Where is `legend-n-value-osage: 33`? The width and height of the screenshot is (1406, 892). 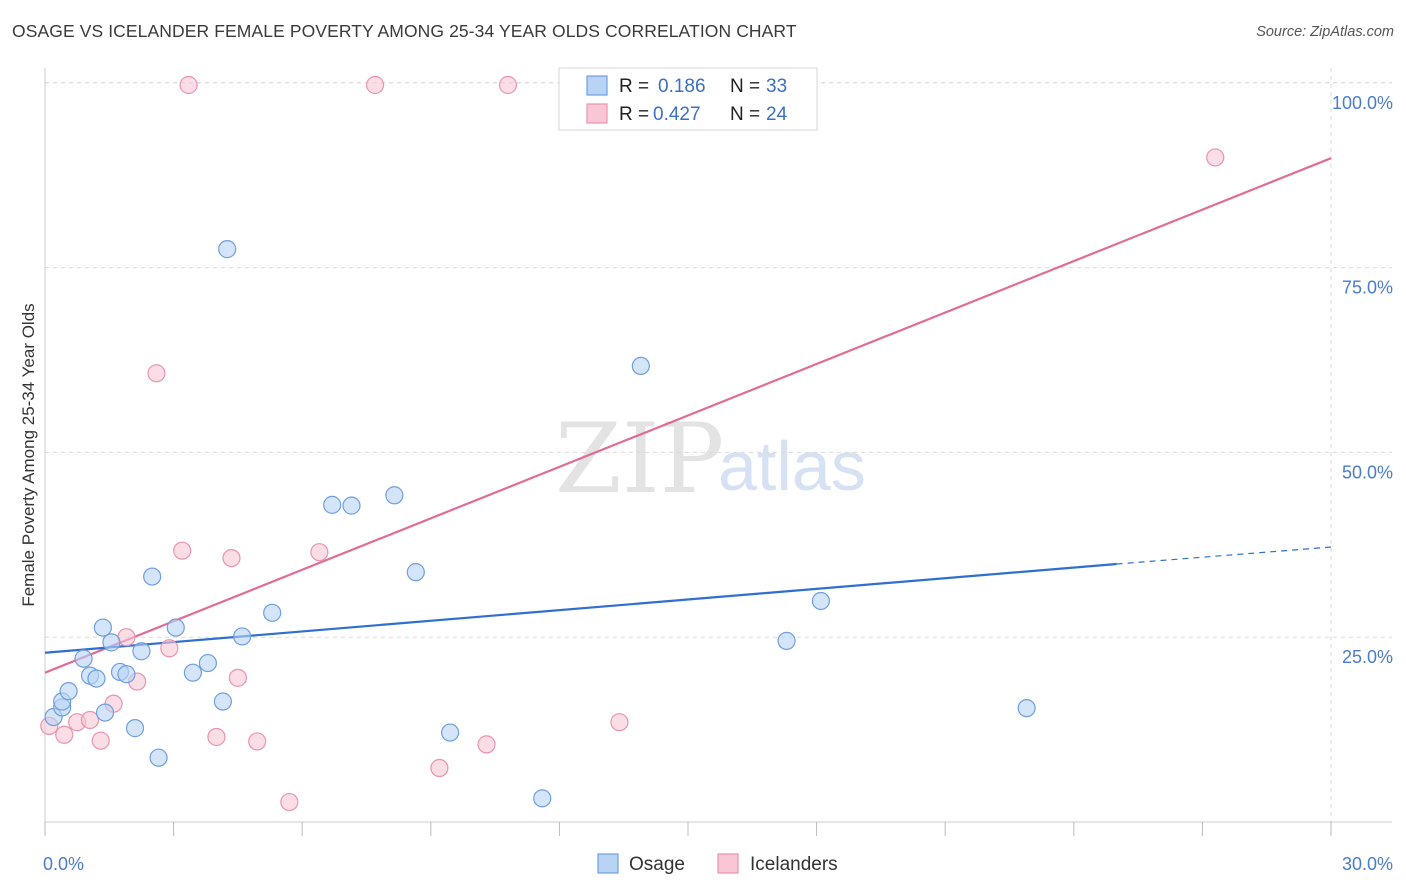 legend-n-value-osage: 33 is located at coordinates (776, 86).